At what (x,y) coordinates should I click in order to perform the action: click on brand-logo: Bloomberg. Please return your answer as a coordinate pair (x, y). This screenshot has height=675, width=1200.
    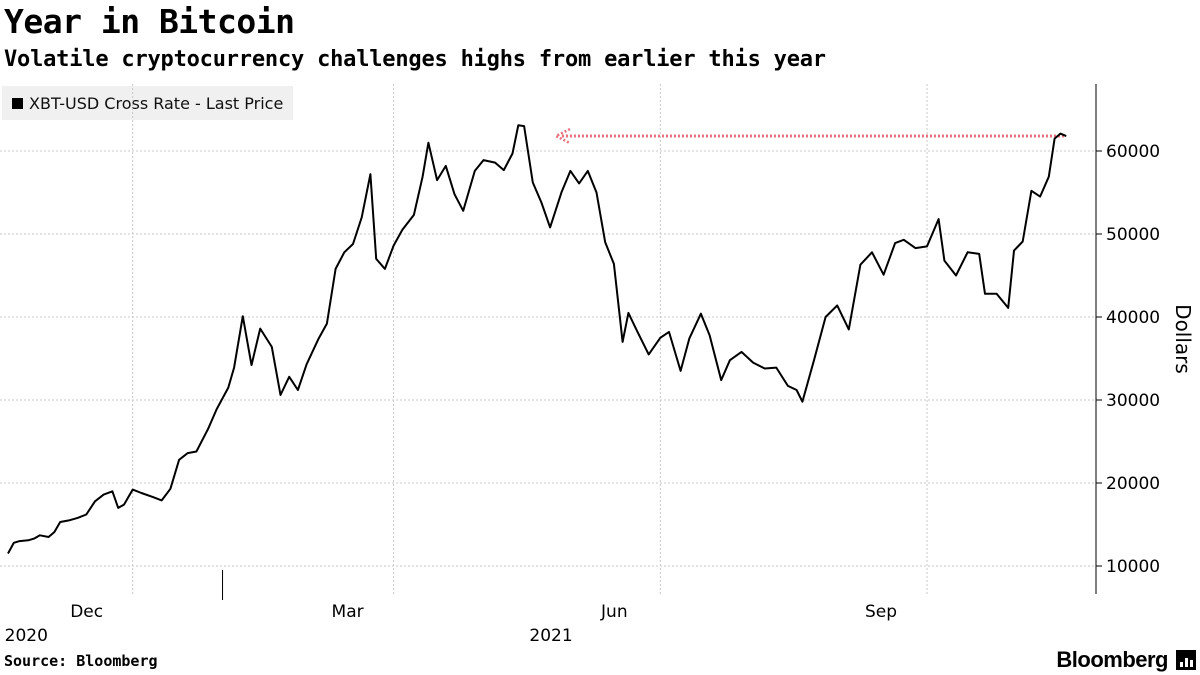
    Looking at the image, I should click on (1126, 660).